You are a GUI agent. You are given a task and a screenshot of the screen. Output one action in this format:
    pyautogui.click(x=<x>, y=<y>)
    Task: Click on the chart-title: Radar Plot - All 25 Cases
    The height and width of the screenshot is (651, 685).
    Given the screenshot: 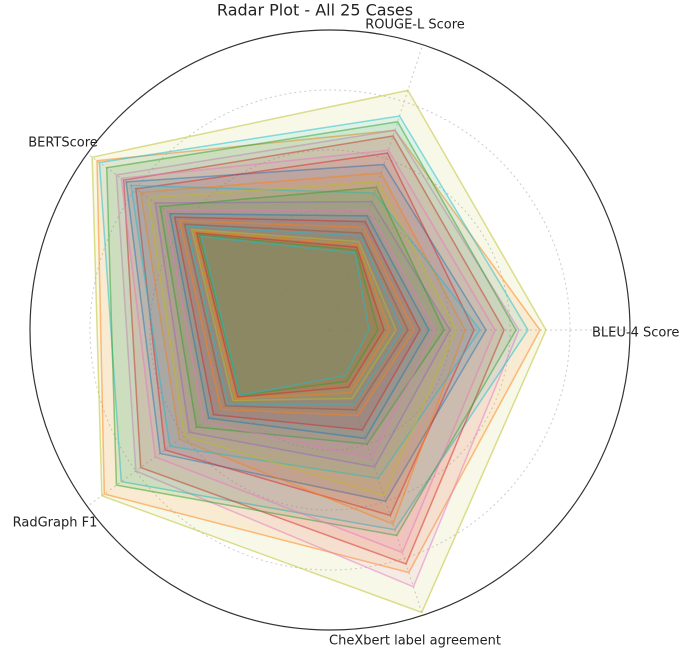 What is the action you would take?
    pyautogui.click(x=315, y=10)
    